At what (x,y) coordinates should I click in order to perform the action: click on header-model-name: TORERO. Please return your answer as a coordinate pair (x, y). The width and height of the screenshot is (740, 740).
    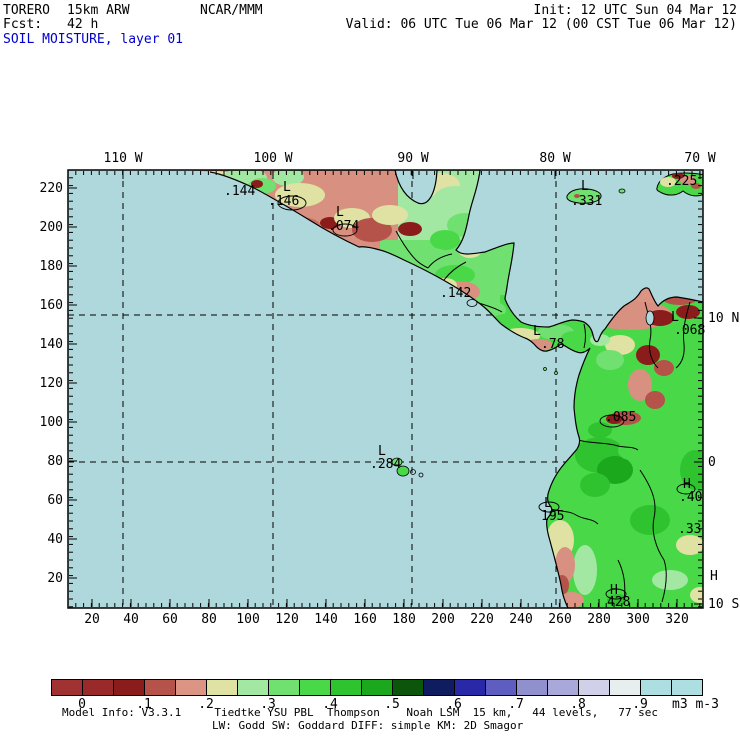
    Looking at the image, I should click on (26, 10).